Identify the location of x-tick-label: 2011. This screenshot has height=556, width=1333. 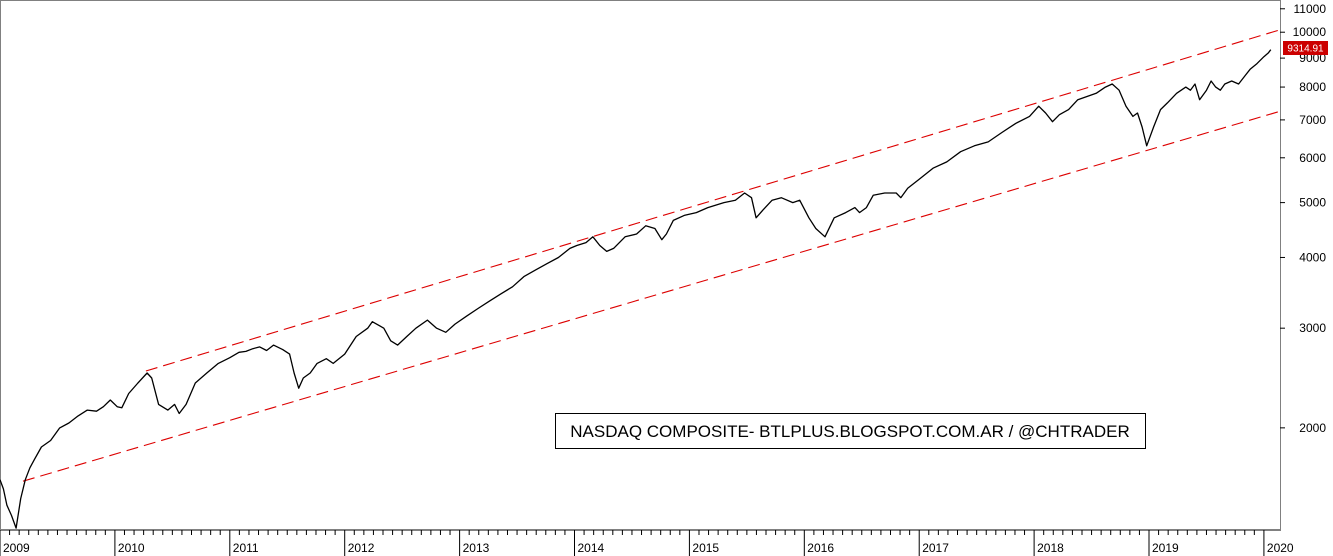
(246, 548).